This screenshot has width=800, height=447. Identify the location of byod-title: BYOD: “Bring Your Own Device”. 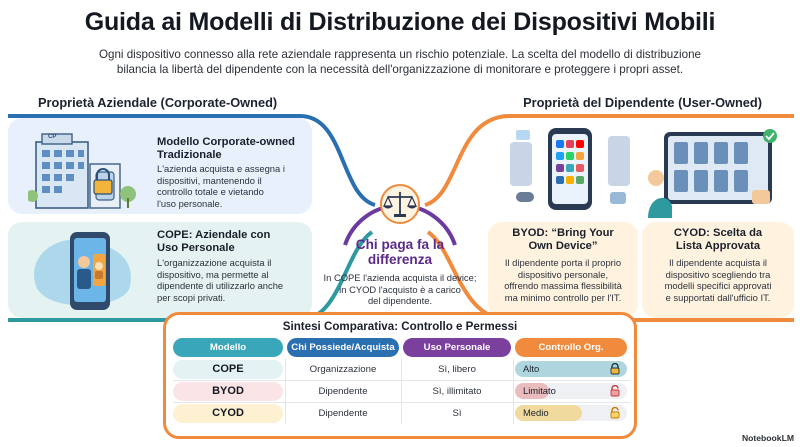
(563, 240).